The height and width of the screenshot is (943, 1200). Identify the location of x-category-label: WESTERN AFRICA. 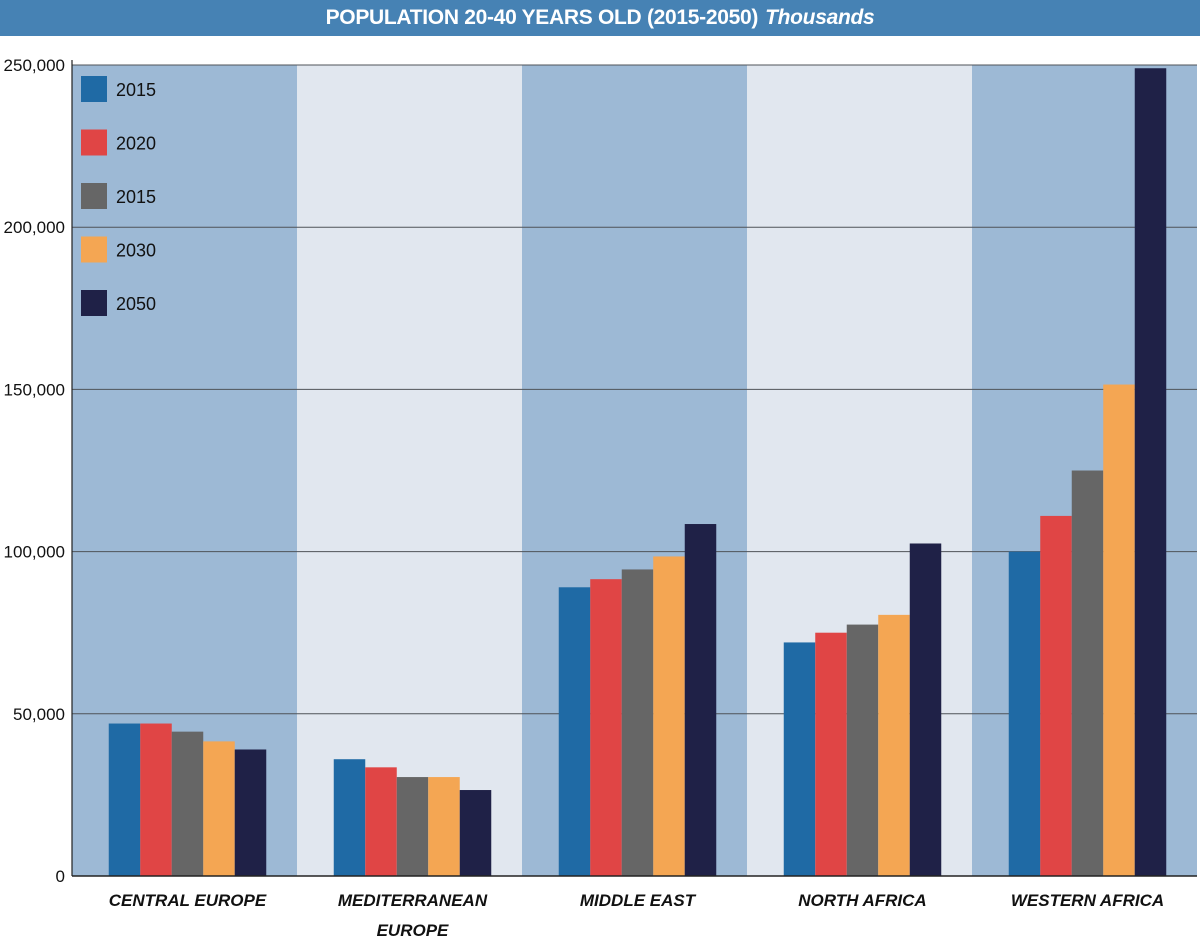
(1087, 900).